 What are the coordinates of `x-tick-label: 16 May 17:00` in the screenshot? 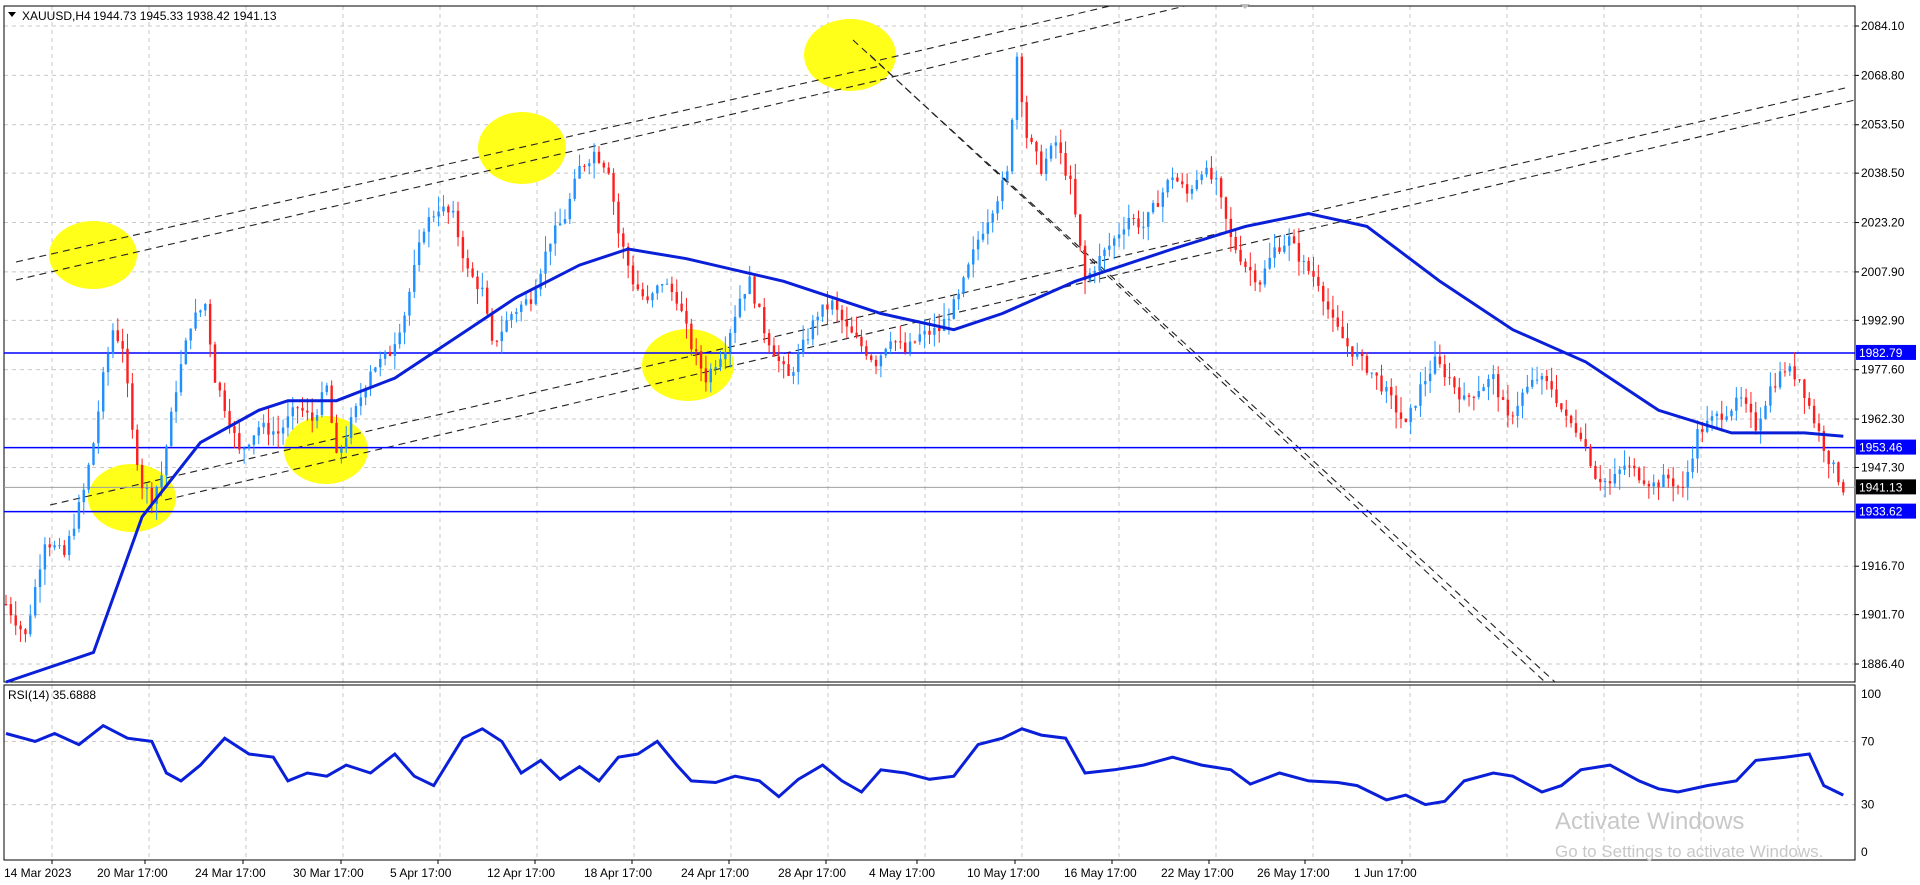 It's located at (1100, 873).